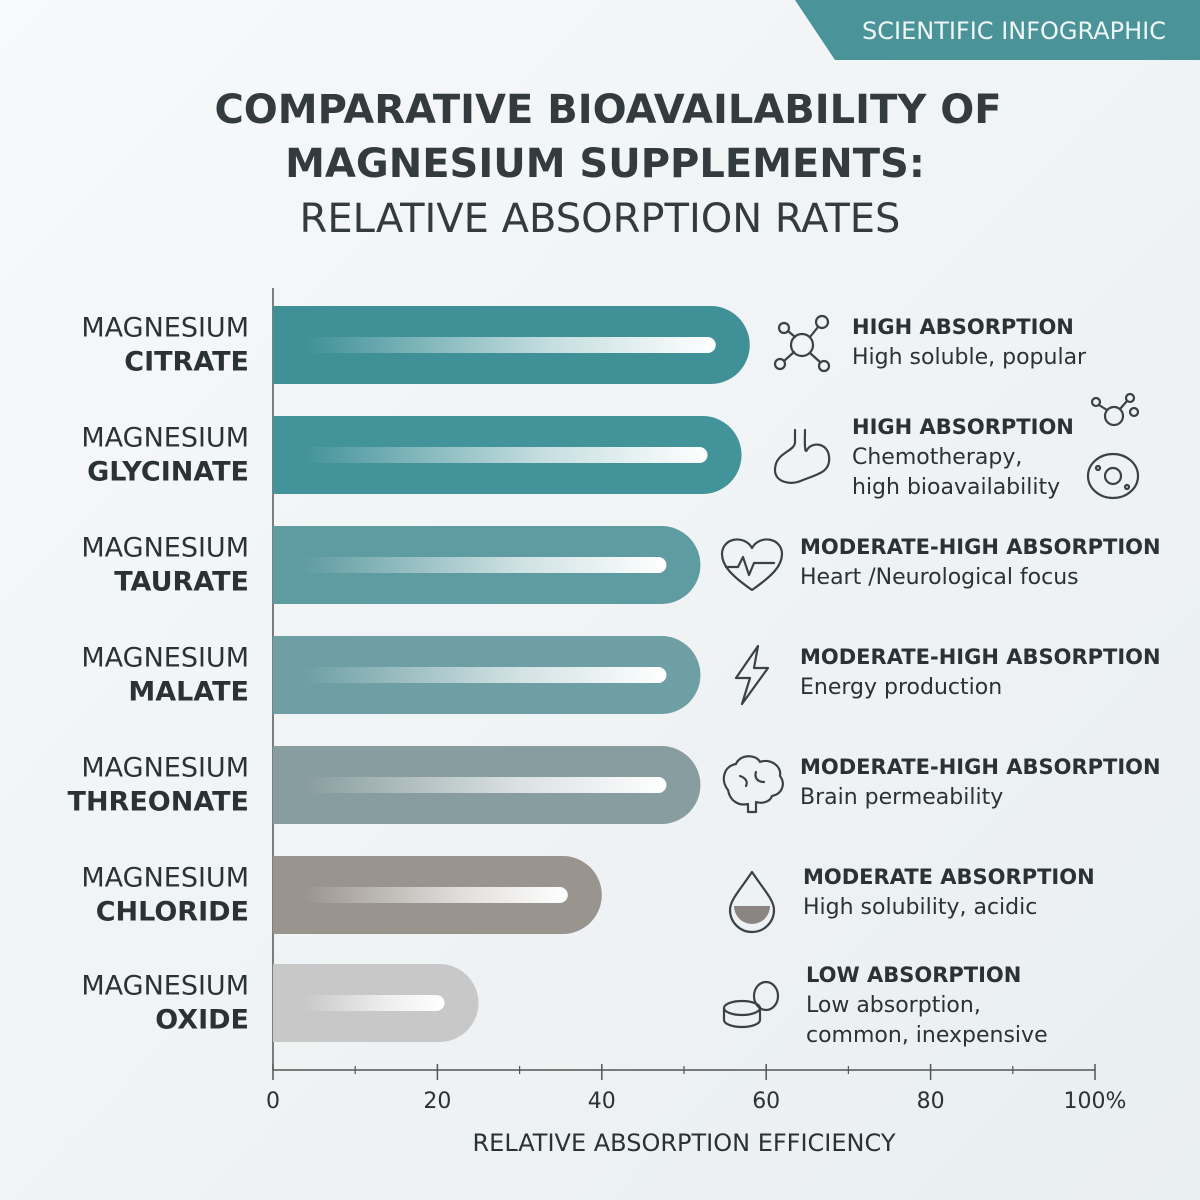 The image size is (1200, 1200). I want to click on title-line: COMPARATIVE BIOAVAILABILITY OF, so click(607, 110).